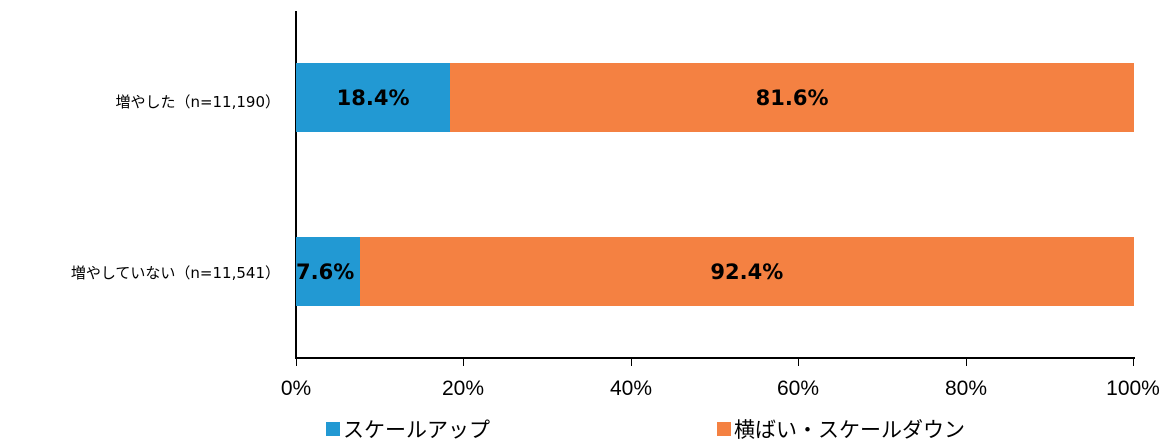  I want to click on x-tick-label: 40%, so click(631, 388).